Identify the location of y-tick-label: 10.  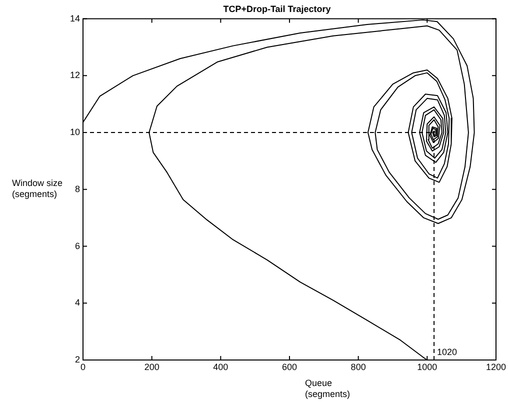
(75, 132).